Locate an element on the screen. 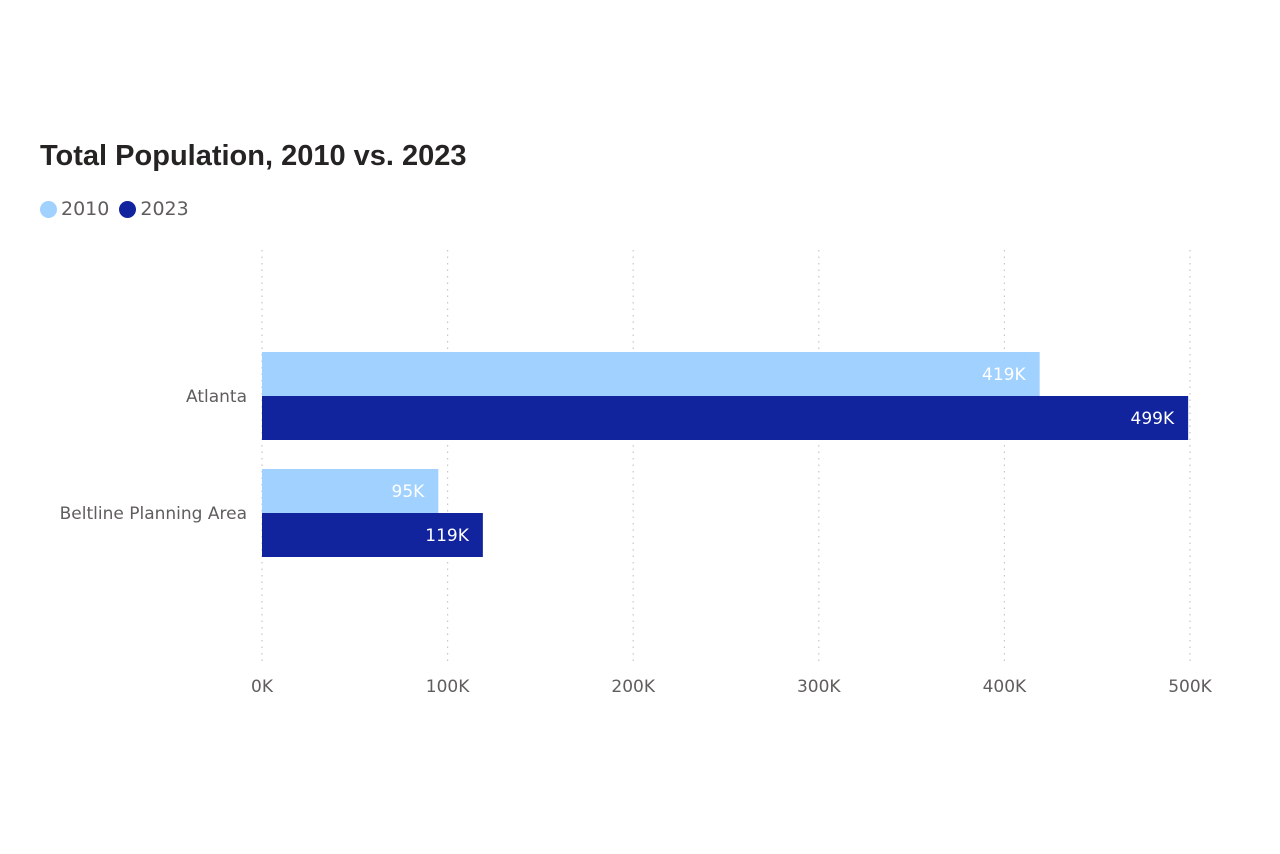  y-category-label: Beltline Planning Area is located at coordinates (153, 514).